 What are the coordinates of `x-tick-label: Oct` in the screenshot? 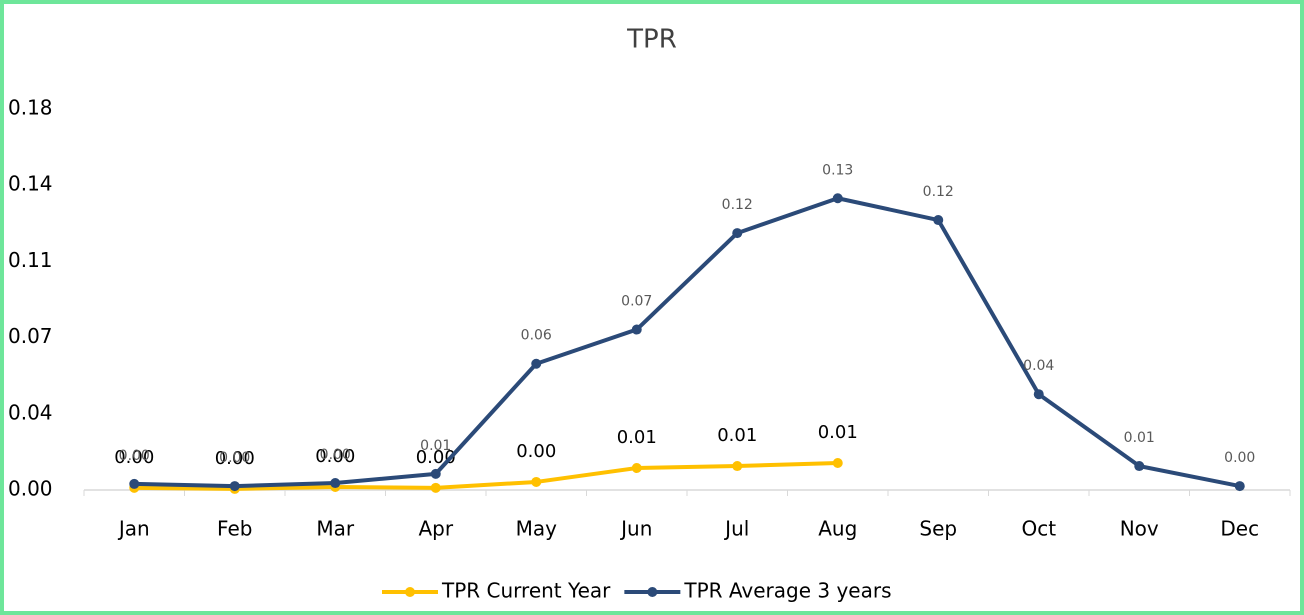 It's located at (1038, 529).